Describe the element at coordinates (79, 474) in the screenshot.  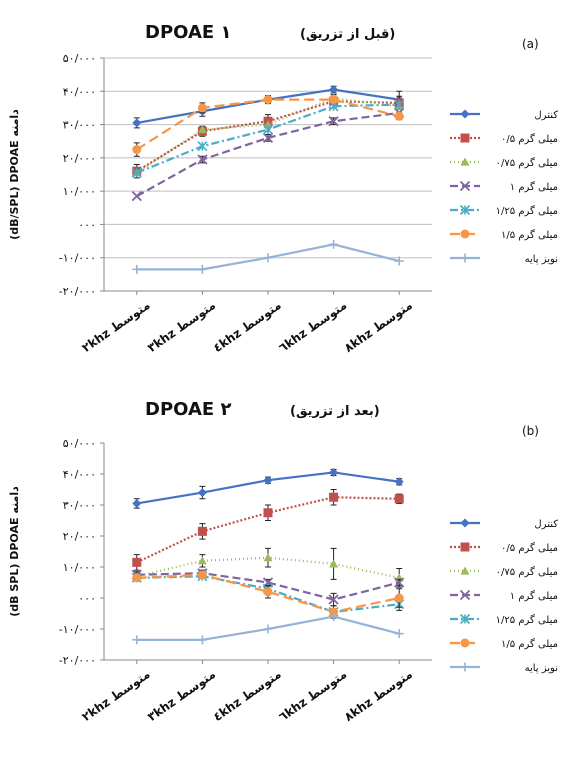
I see `b-y-tick-label: ۴۰/۰۰۰` at that location.